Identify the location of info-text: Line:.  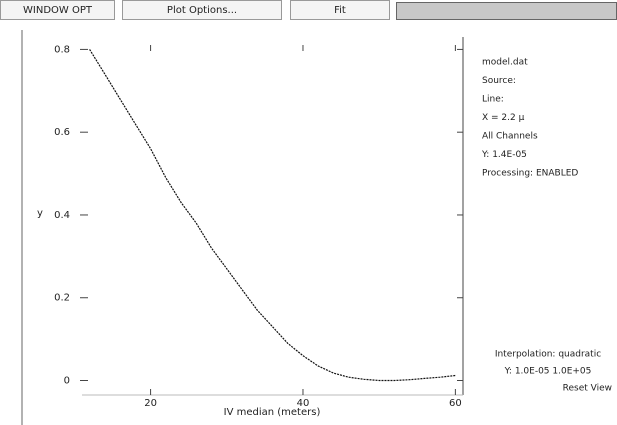
(493, 100).